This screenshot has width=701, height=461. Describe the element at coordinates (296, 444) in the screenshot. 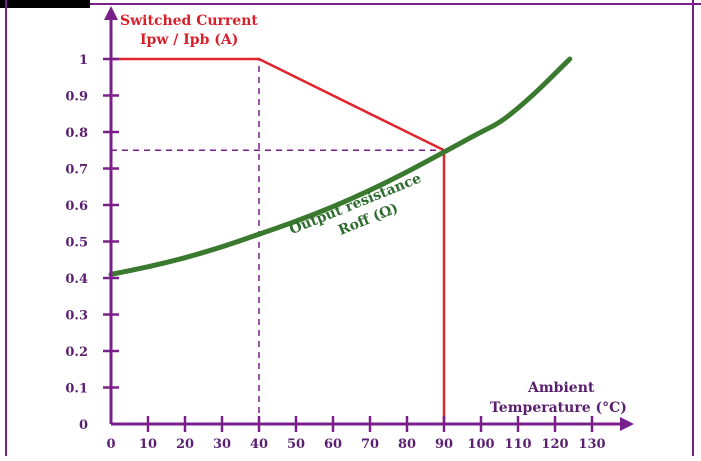

I see `x-tick-label-50: 50` at that location.